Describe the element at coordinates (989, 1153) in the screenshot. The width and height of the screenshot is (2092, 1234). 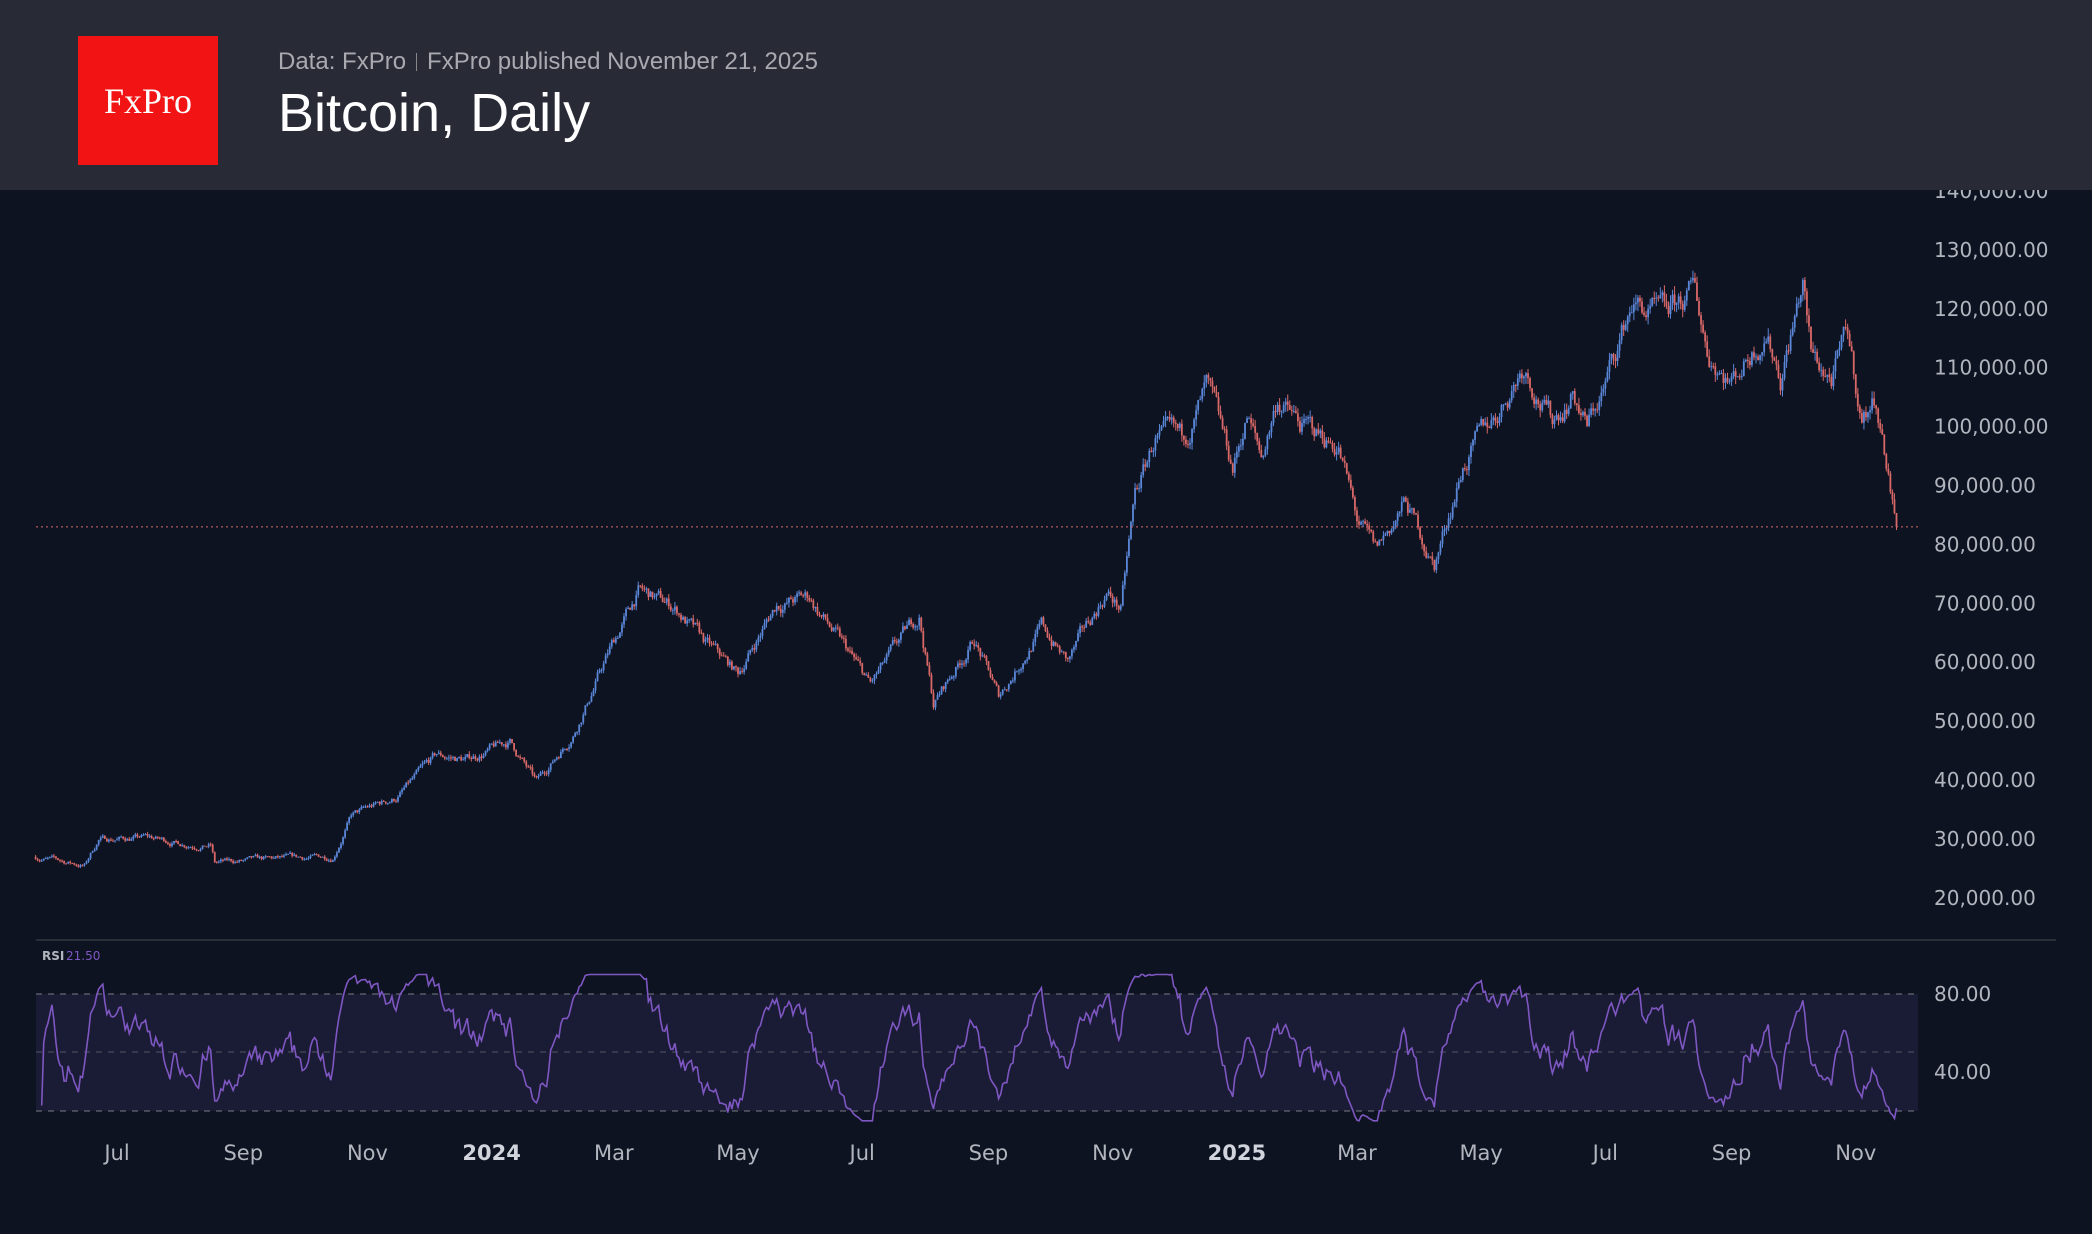
I see `time-tick: Sep` at that location.